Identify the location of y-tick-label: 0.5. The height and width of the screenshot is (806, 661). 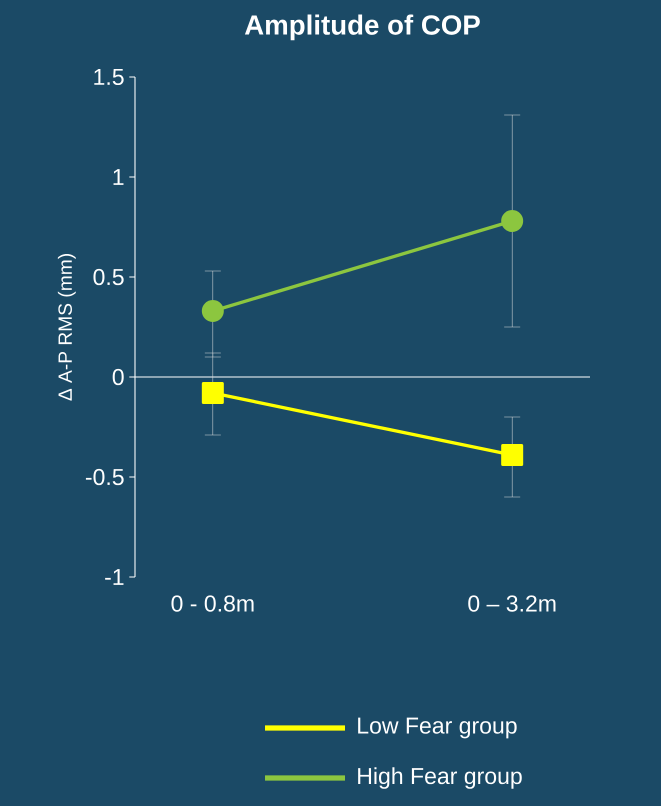
(108, 277).